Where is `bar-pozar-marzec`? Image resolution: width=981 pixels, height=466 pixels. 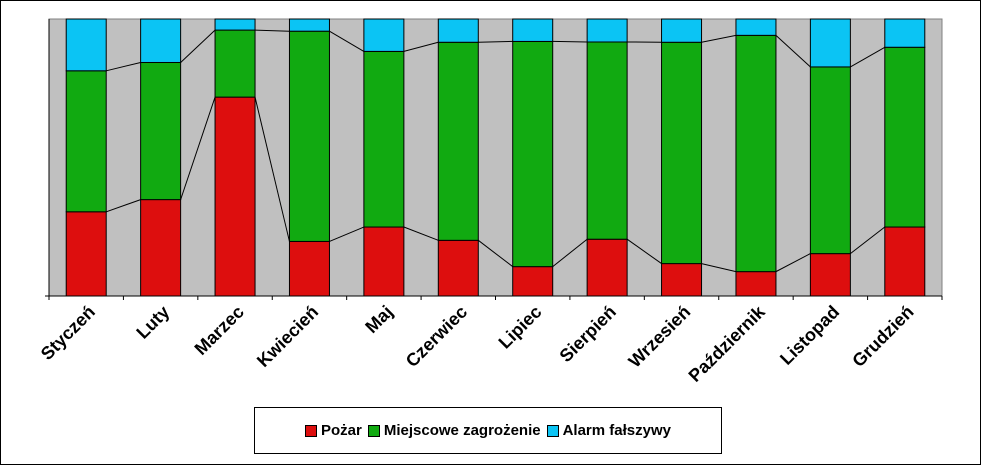 bar-pozar-marzec is located at coordinates (235, 196).